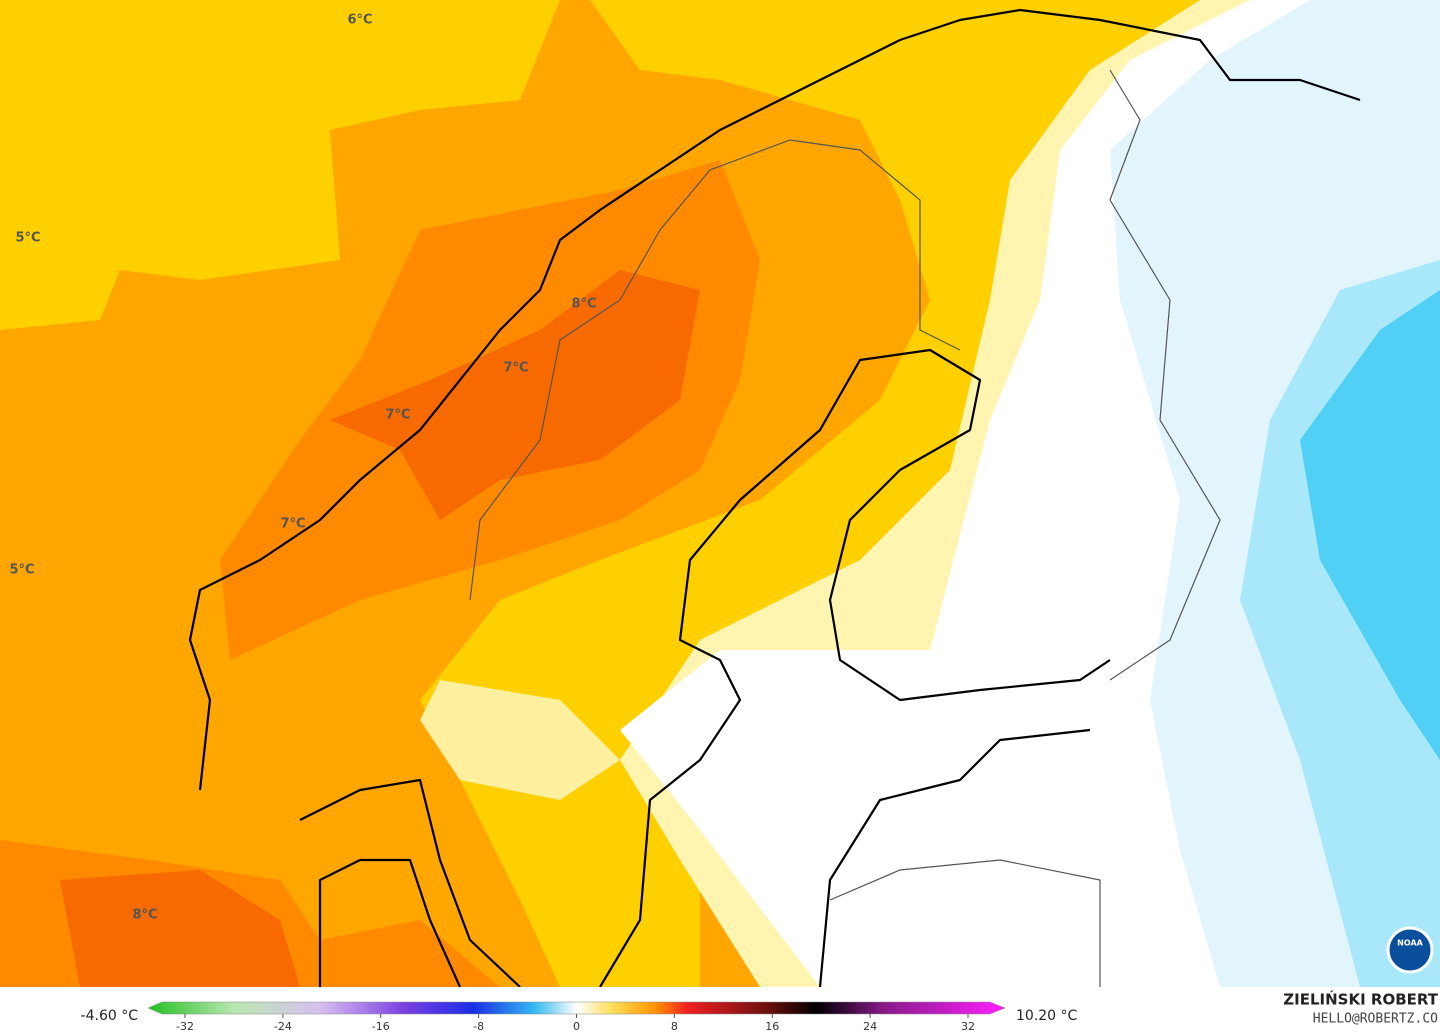  Describe the element at coordinates (1375, 1019) in the screenshot. I see `email: HELLO@ROBERTZ.CO` at that location.